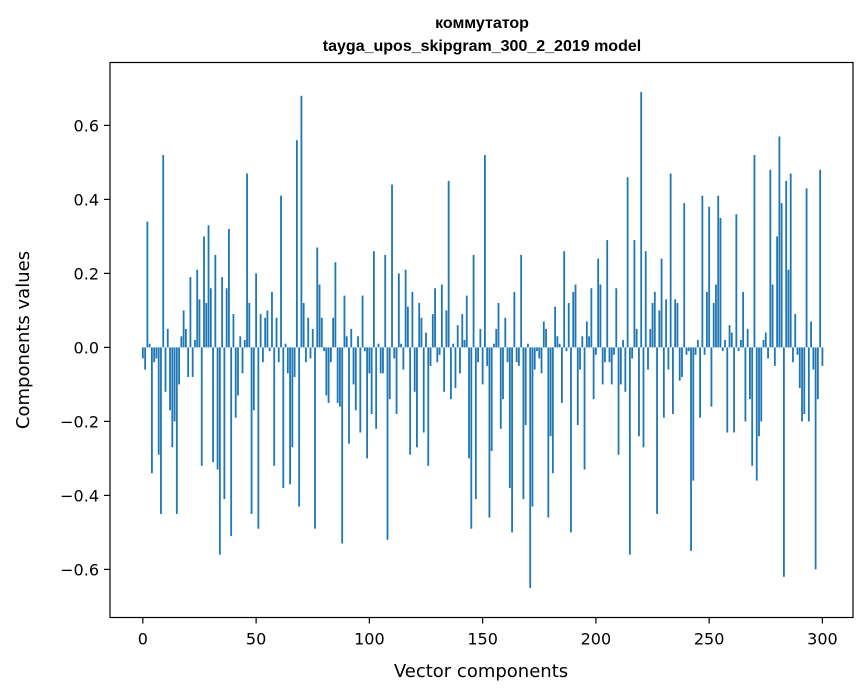 This screenshot has width=867, height=696. I want to click on x-axis-label: Vector components, so click(481, 671).